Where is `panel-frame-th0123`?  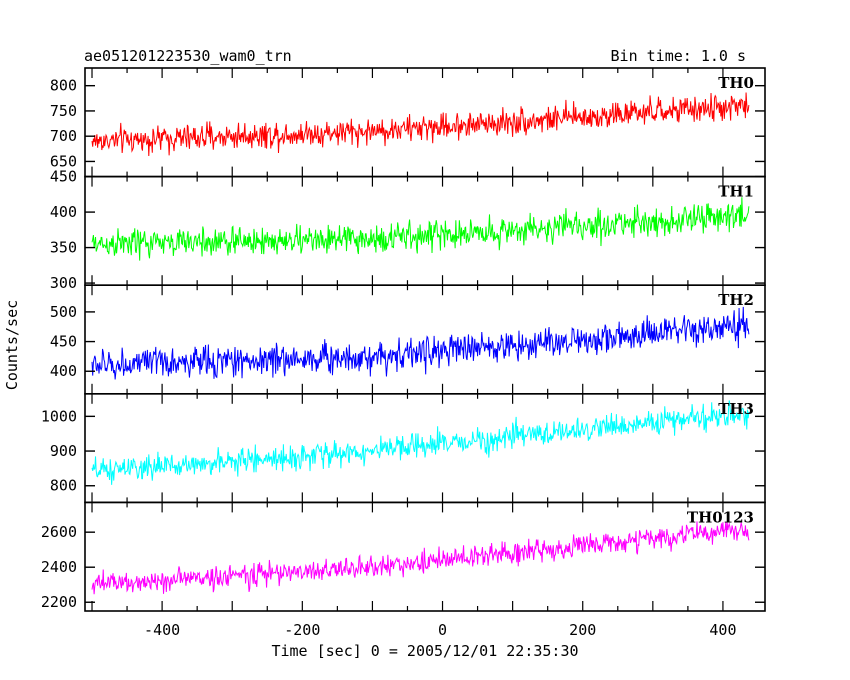
panel-frame-th0123 is located at coordinates (425, 556).